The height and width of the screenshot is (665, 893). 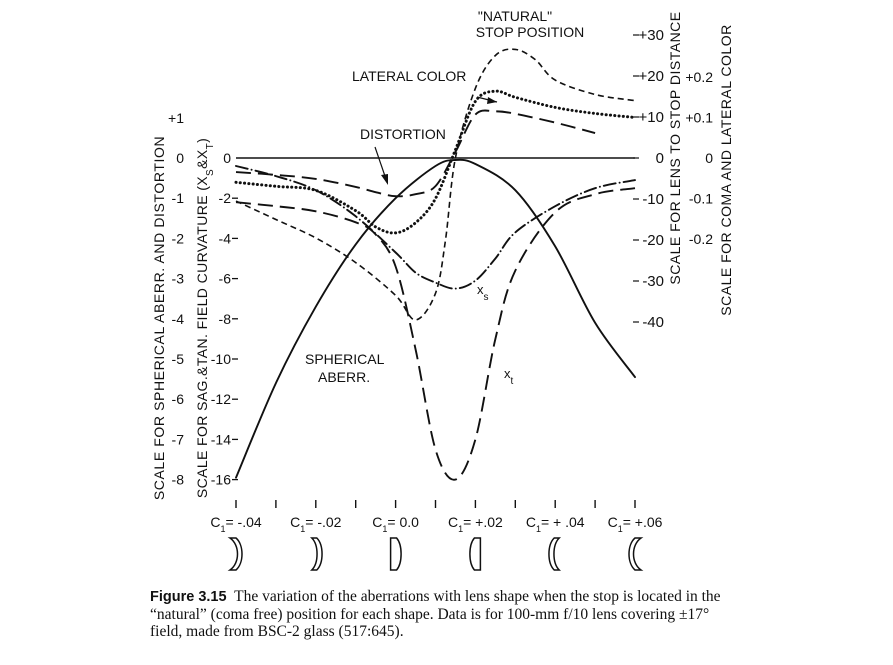 What do you see at coordinates (403, 134) in the screenshot?
I see `distortion-label: DISTORTION` at bounding box center [403, 134].